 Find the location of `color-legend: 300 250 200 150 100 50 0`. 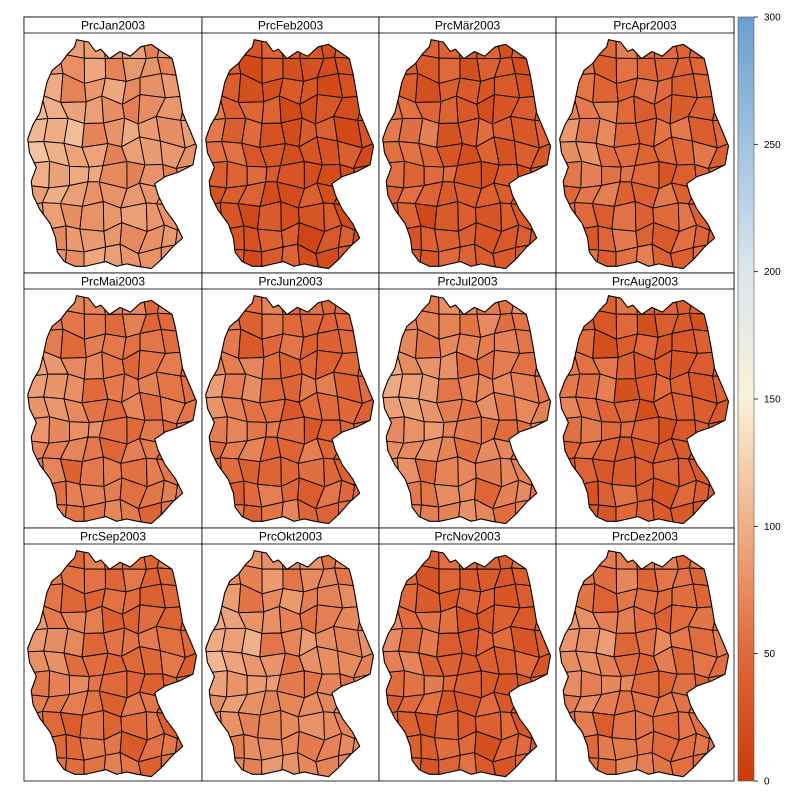

color-legend: 300 250 200 150 100 50 0 is located at coordinates (759, 400).